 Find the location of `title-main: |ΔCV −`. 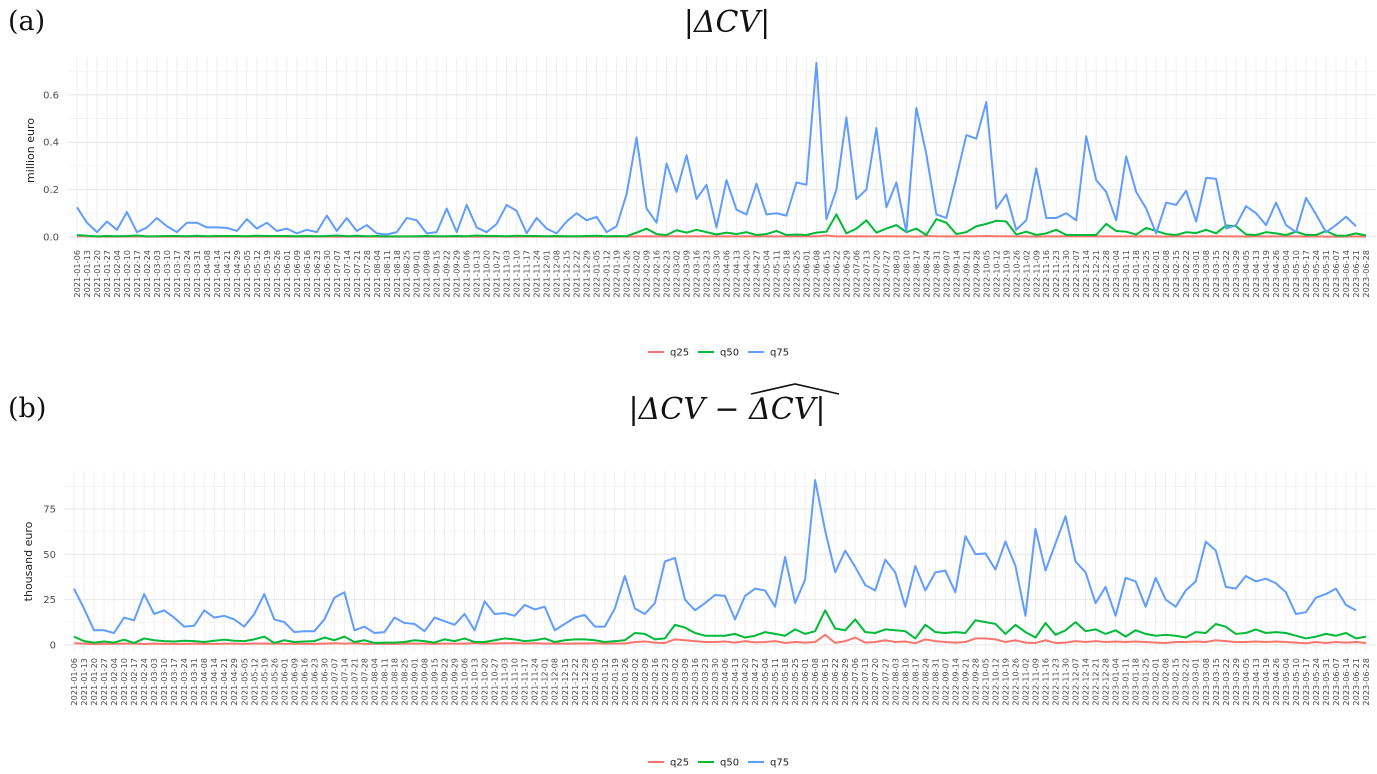

title-main: |ΔCV − is located at coordinates (689, 409).